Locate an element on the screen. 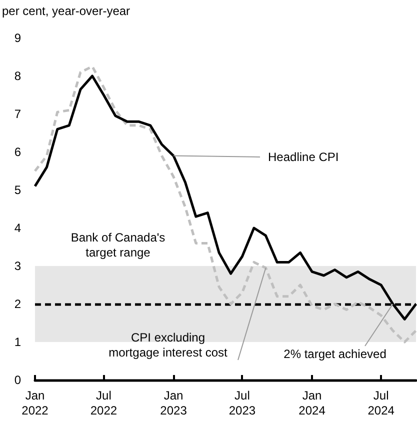 The width and height of the screenshot is (417, 424). y-tick-label: 4 is located at coordinates (18, 228).